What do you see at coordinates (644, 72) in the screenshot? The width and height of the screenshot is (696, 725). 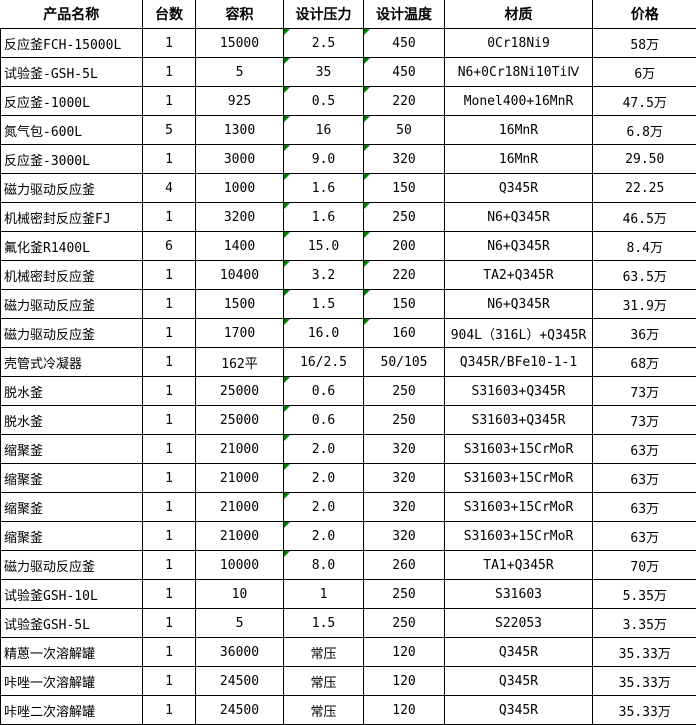 I see `cell-price: 6万` at bounding box center [644, 72].